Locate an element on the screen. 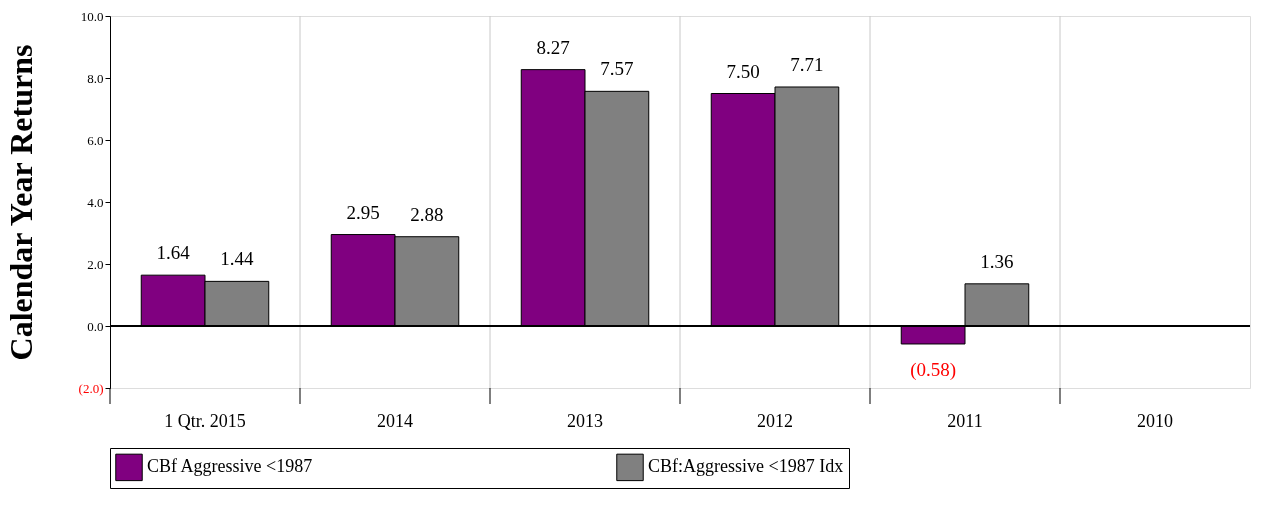  data-label: 7.50 is located at coordinates (743, 71).